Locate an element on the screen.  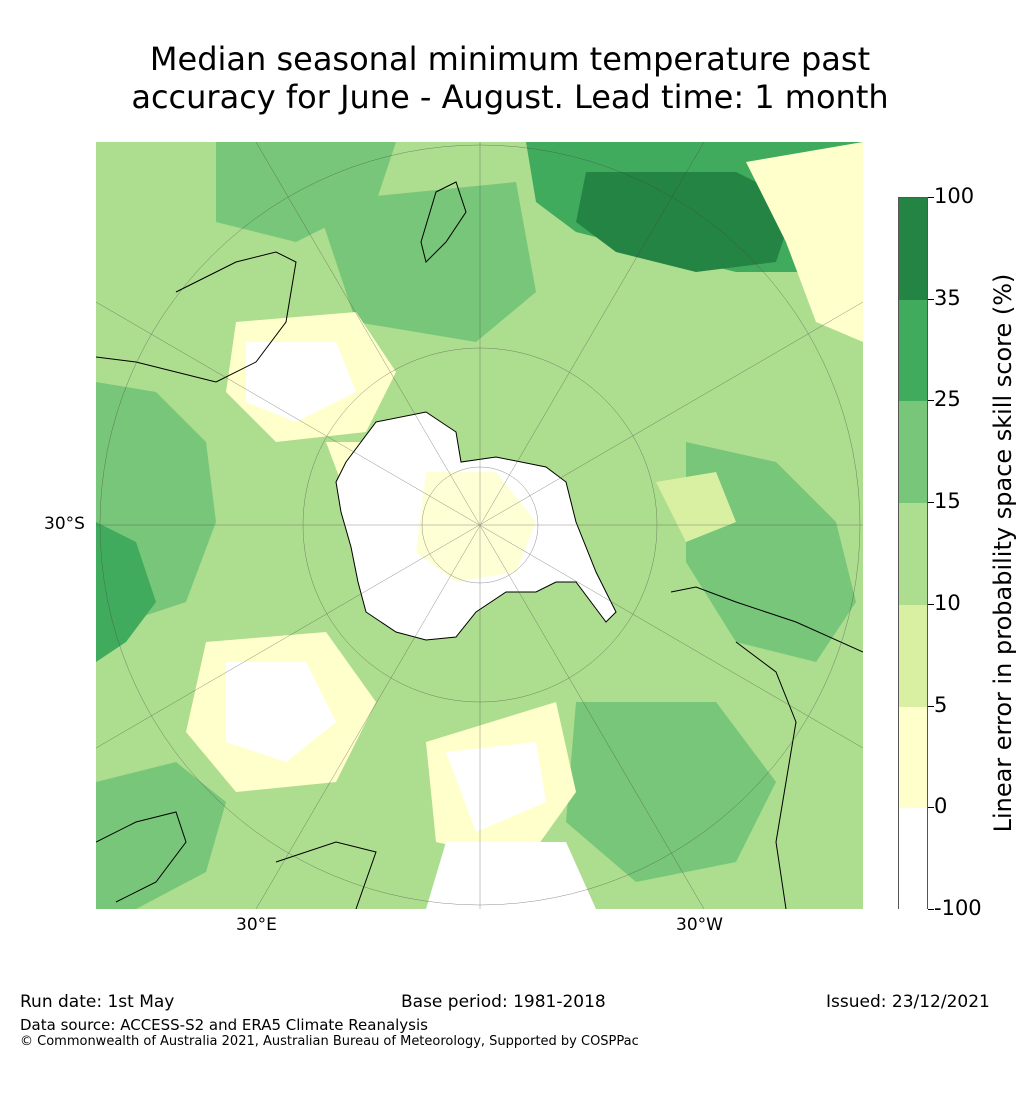
colorbar-tick-label: 0 is located at coordinates (941, 806).